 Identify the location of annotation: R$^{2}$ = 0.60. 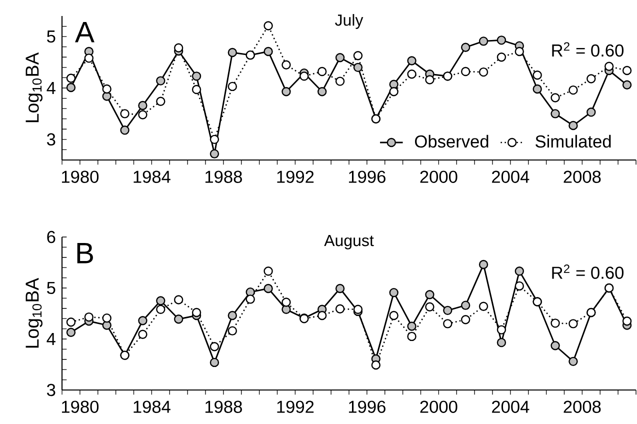
(588, 271).